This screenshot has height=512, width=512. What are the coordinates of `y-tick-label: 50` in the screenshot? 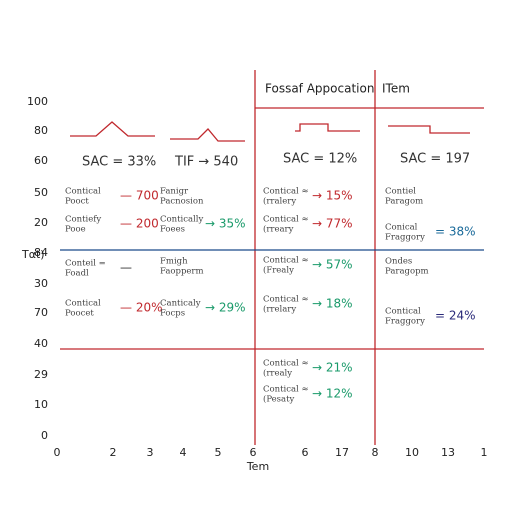 It's located at (41, 192).